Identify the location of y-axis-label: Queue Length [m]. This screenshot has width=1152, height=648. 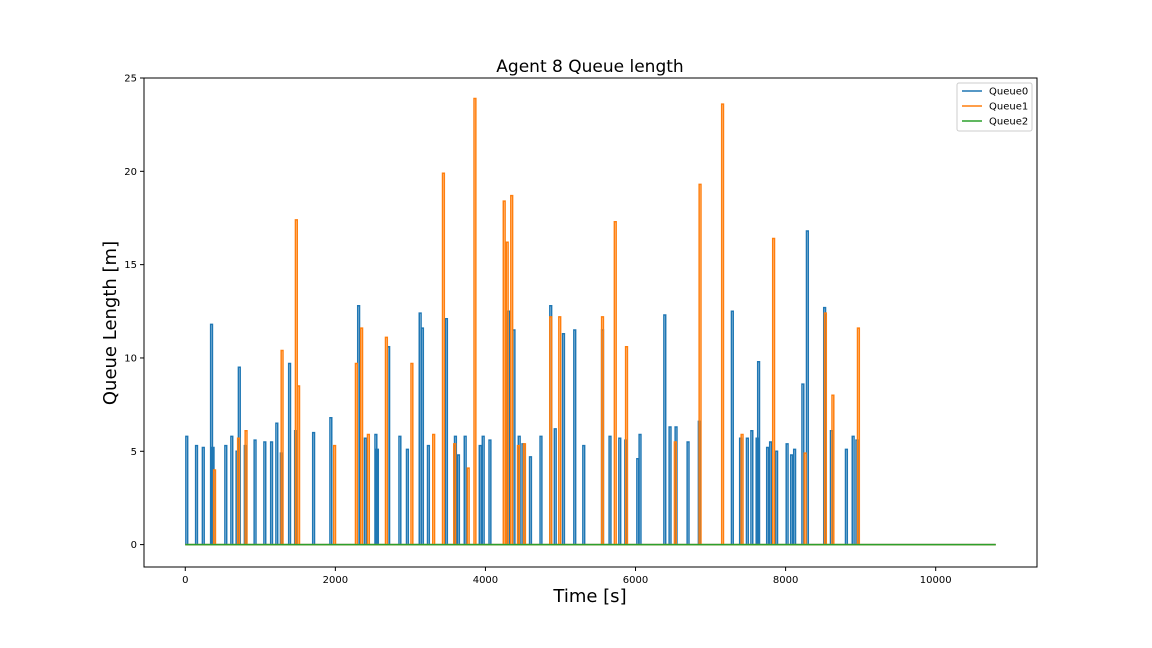
(110, 323).